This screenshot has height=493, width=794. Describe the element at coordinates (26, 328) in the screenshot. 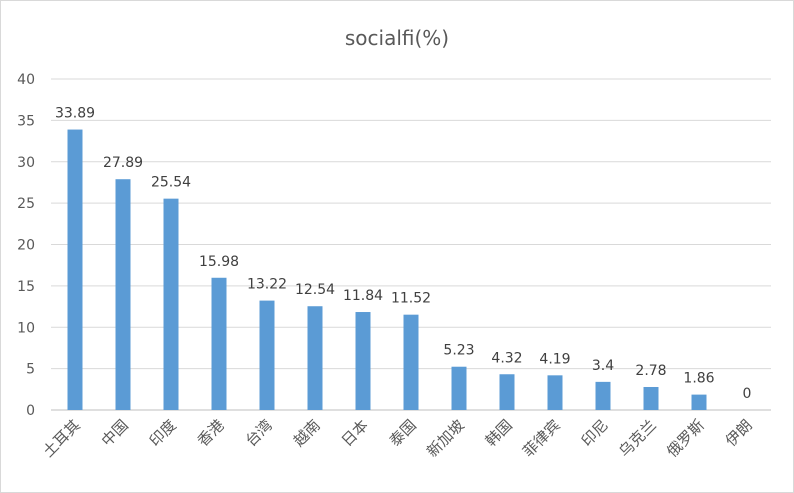

I see `y-tick-label: 10` at that location.